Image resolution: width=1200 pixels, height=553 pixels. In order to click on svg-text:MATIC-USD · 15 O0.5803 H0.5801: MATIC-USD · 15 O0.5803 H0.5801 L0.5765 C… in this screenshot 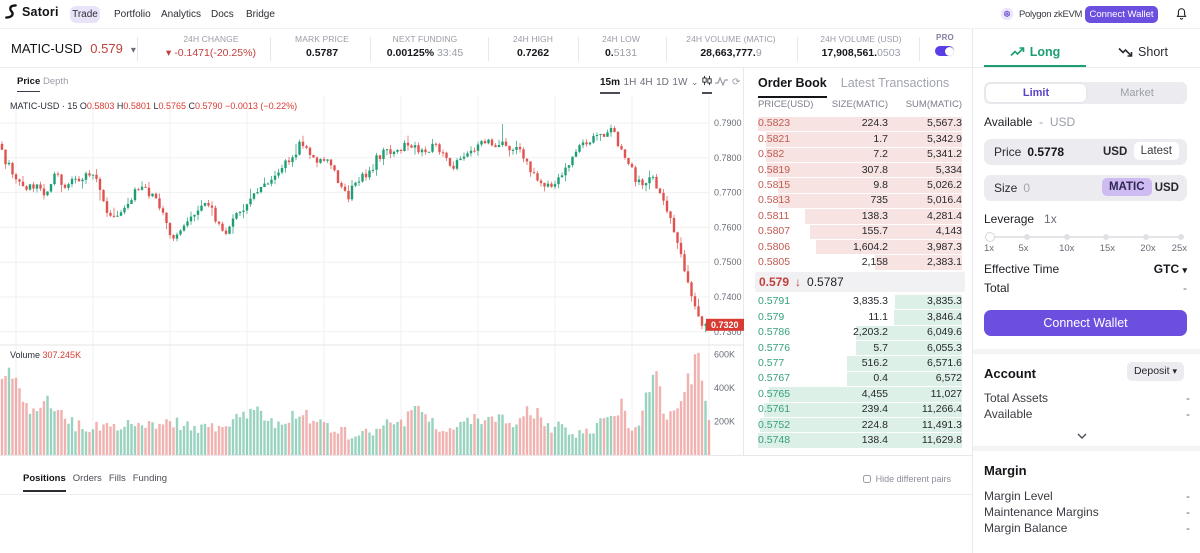, I will do `click(153, 106)`.